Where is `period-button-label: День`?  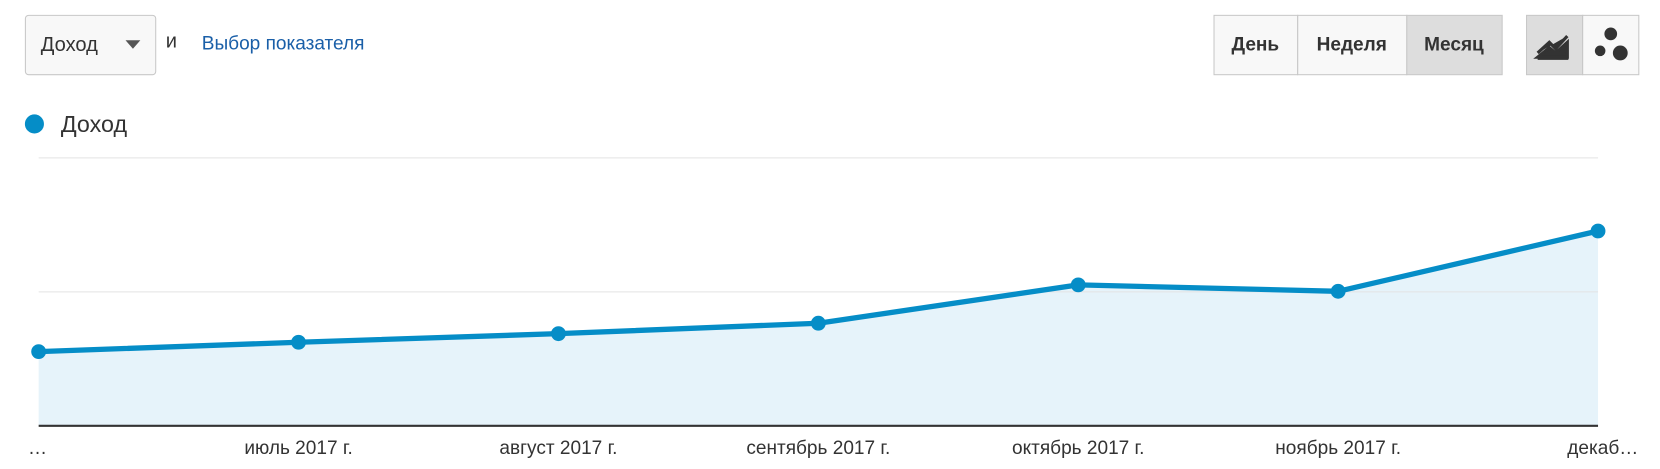 period-button-label: День is located at coordinates (1256, 45).